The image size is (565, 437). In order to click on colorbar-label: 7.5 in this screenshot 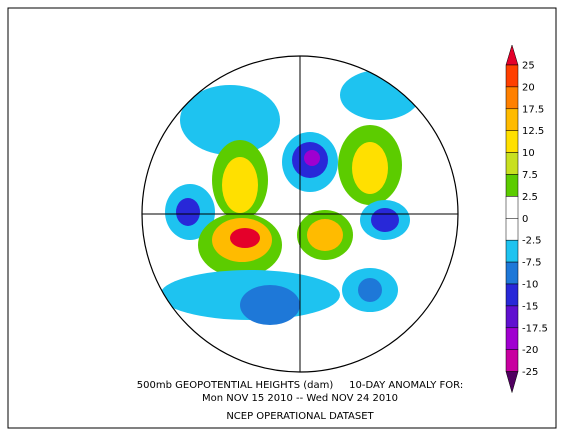, I will do `click(530, 175)`.